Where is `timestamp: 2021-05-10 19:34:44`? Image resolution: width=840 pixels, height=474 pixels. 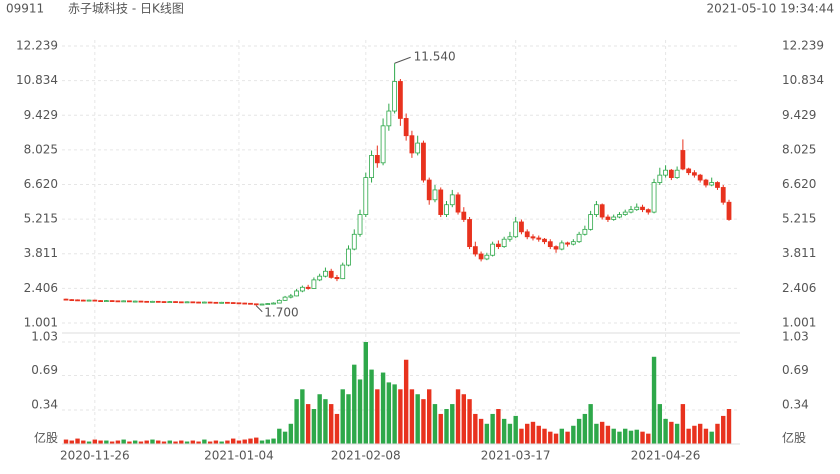
timestamp: 2021-05-10 19:34:44 is located at coordinates (770, 9).